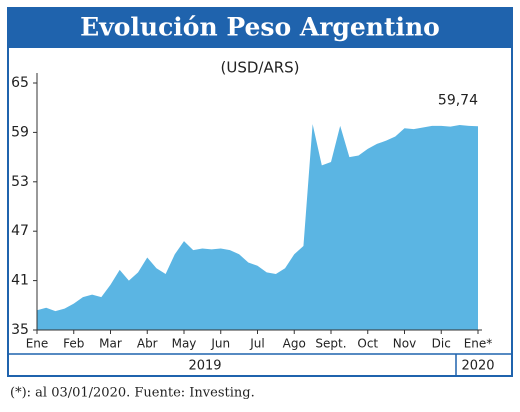  I want to click on x-tick-label: May, so click(184, 344).